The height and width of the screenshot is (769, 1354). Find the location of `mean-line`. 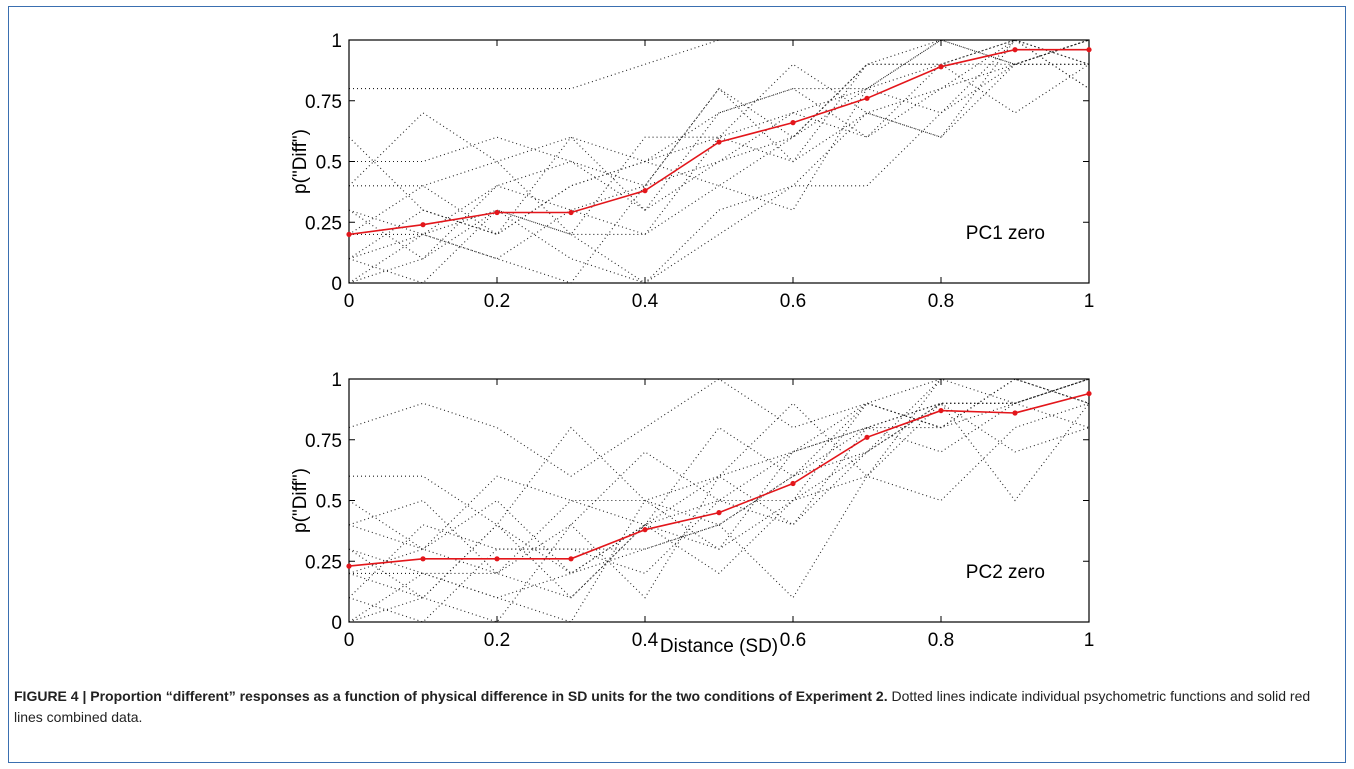

mean-line is located at coordinates (719, 479).